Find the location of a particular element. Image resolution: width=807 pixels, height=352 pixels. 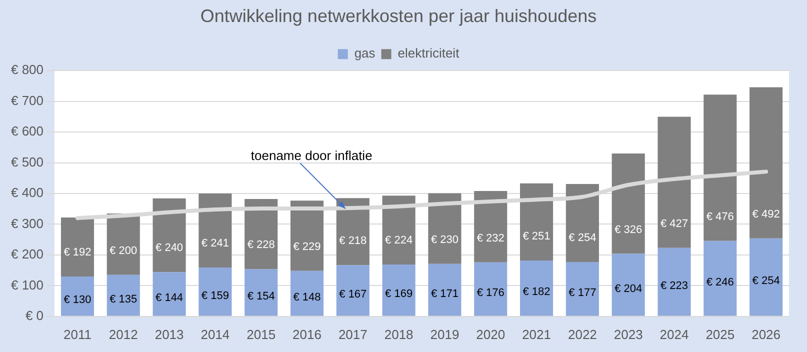

data-label: € 177 is located at coordinates (582, 292).